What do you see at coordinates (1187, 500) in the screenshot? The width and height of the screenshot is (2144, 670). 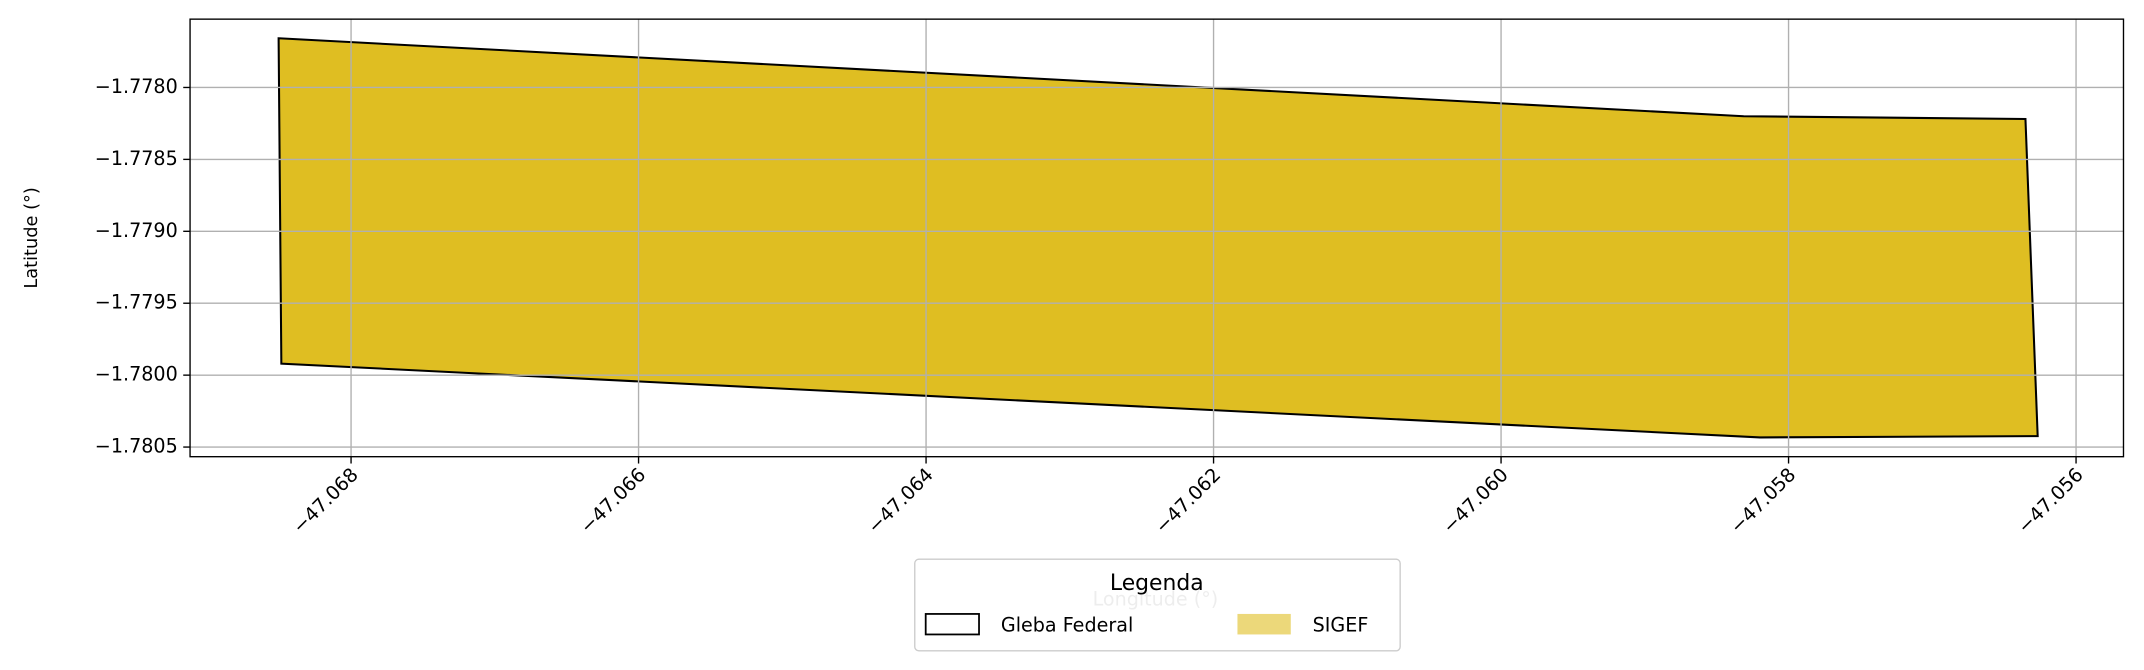 I see `x-tick-label: −47.062` at bounding box center [1187, 500].